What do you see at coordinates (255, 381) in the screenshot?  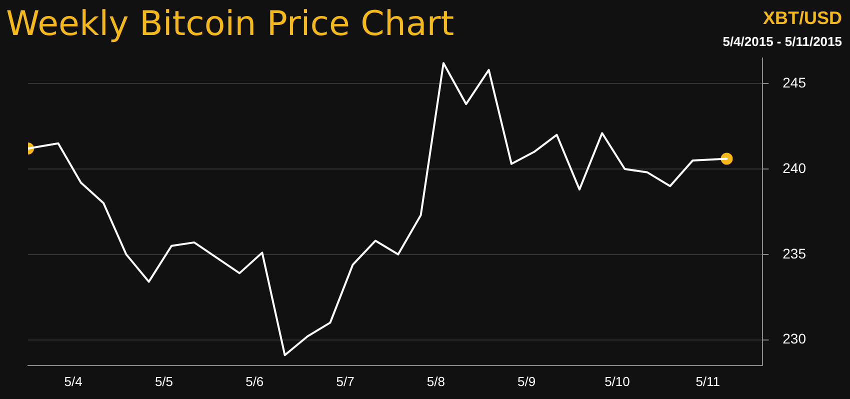 I see `x-tick-label: 5/6` at bounding box center [255, 381].